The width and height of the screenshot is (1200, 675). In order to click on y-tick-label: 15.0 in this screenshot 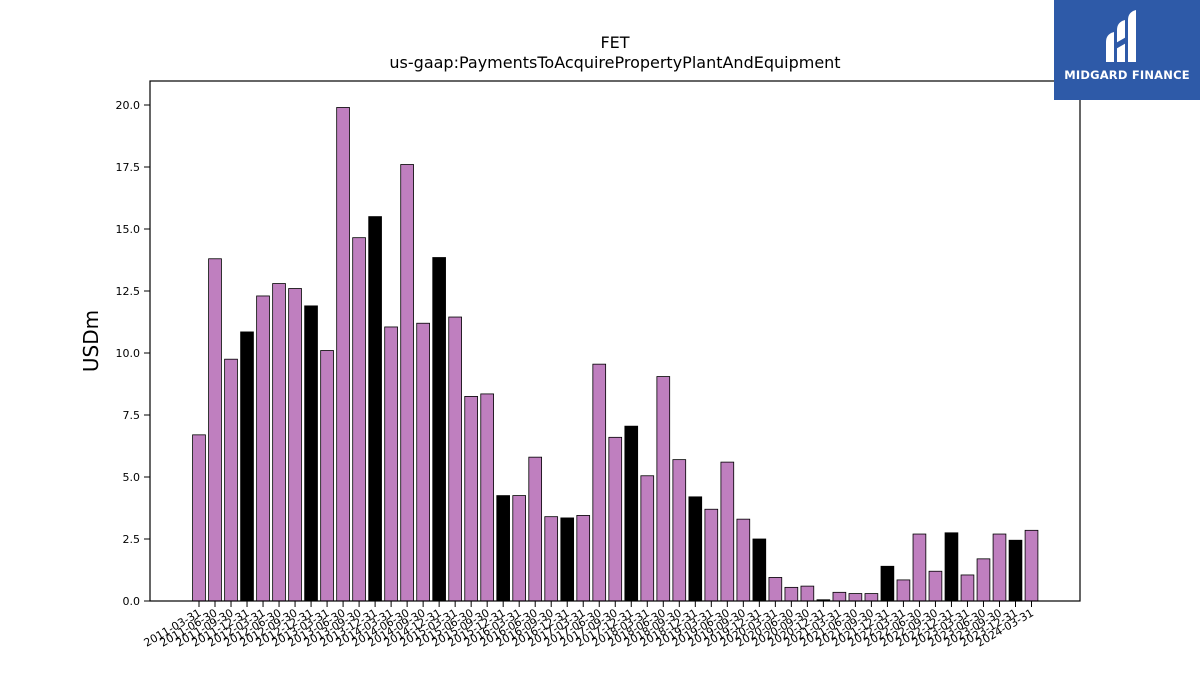, I will do `click(128, 229)`.